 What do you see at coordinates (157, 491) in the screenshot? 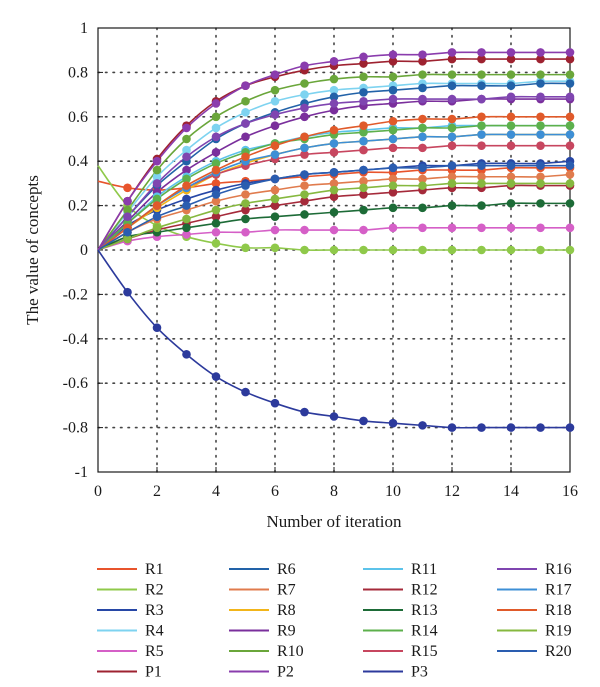
I see `x-tick-label: 2` at bounding box center [157, 491].